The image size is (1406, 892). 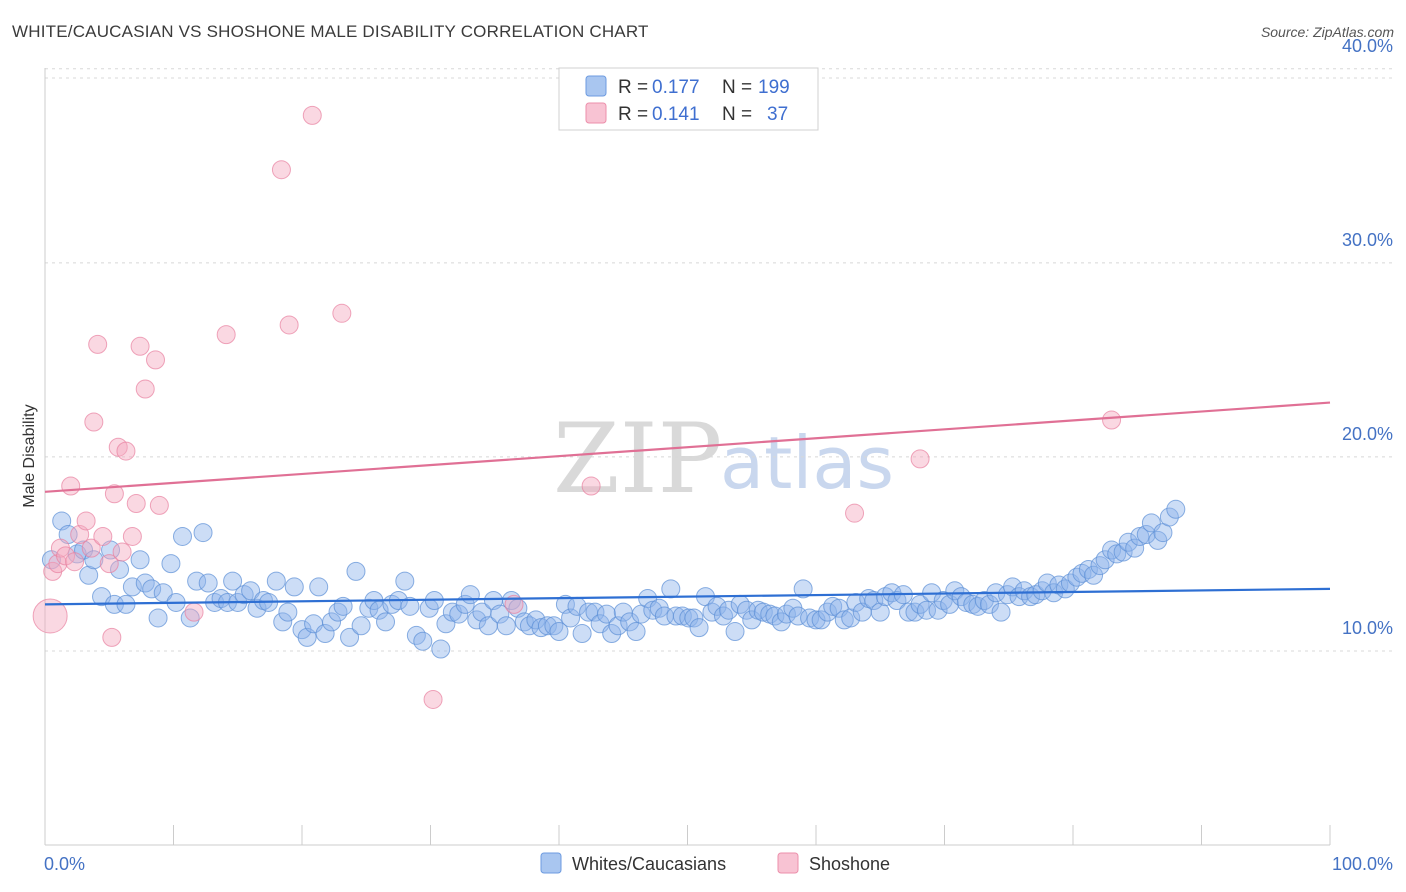 I want to click on legend-n-value-shoshone: 37, so click(x=777, y=114).